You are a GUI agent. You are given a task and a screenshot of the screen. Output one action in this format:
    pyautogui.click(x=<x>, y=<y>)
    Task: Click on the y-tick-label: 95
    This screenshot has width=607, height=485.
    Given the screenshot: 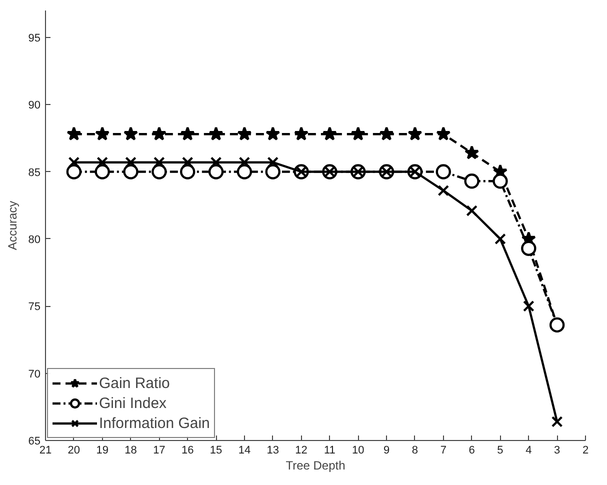 What is the action you would take?
    pyautogui.click(x=34, y=38)
    